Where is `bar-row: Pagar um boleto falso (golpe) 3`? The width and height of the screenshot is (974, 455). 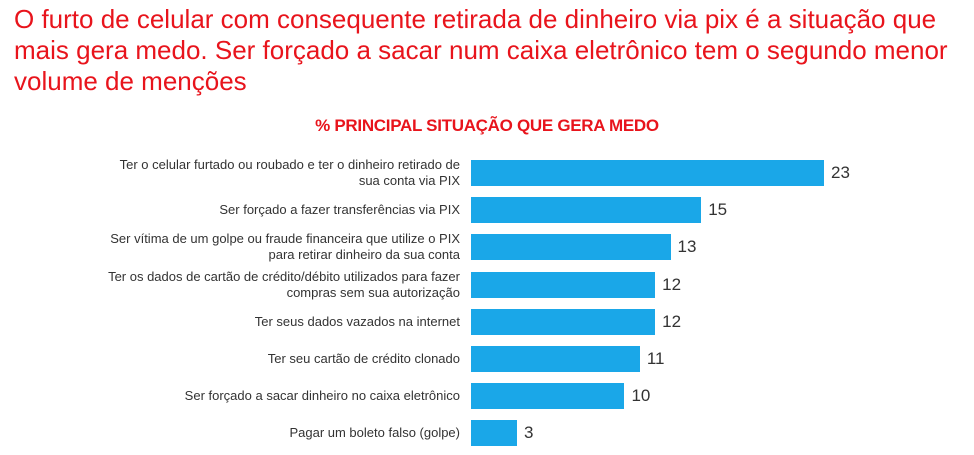 bar-row: Pagar um boleto falso (golpe) 3 is located at coordinates (487, 433).